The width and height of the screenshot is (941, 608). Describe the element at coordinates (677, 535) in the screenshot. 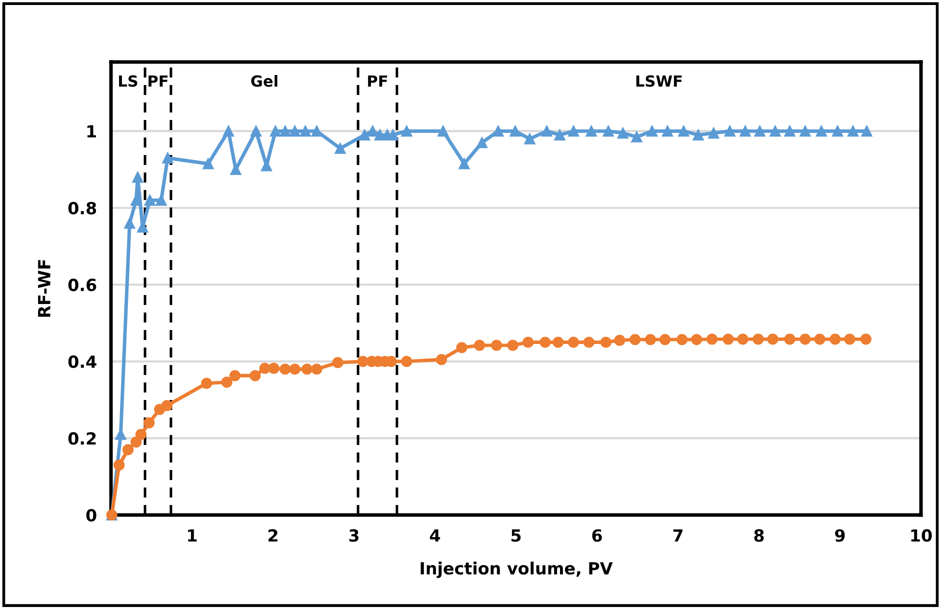

I see `x-tick-label: 7` at that location.